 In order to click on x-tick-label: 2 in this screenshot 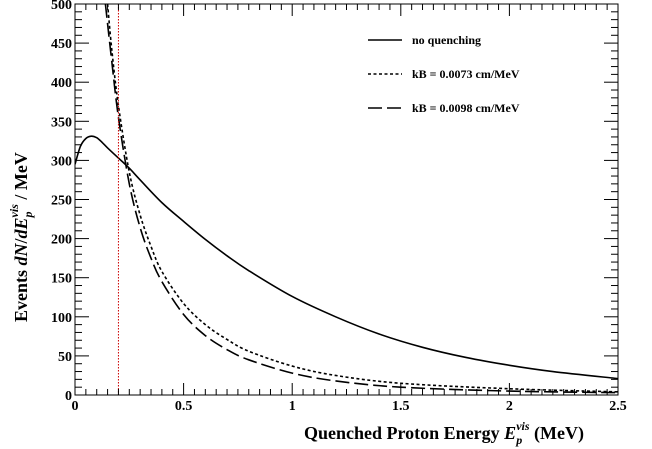, I will do `click(509, 406)`.